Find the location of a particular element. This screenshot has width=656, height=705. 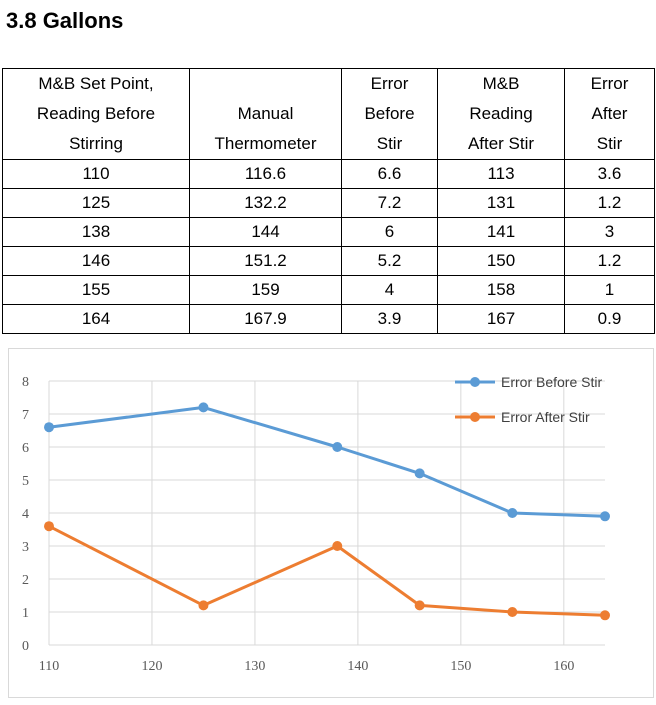

y-tick-label: 6 is located at coordinates (25, 448).